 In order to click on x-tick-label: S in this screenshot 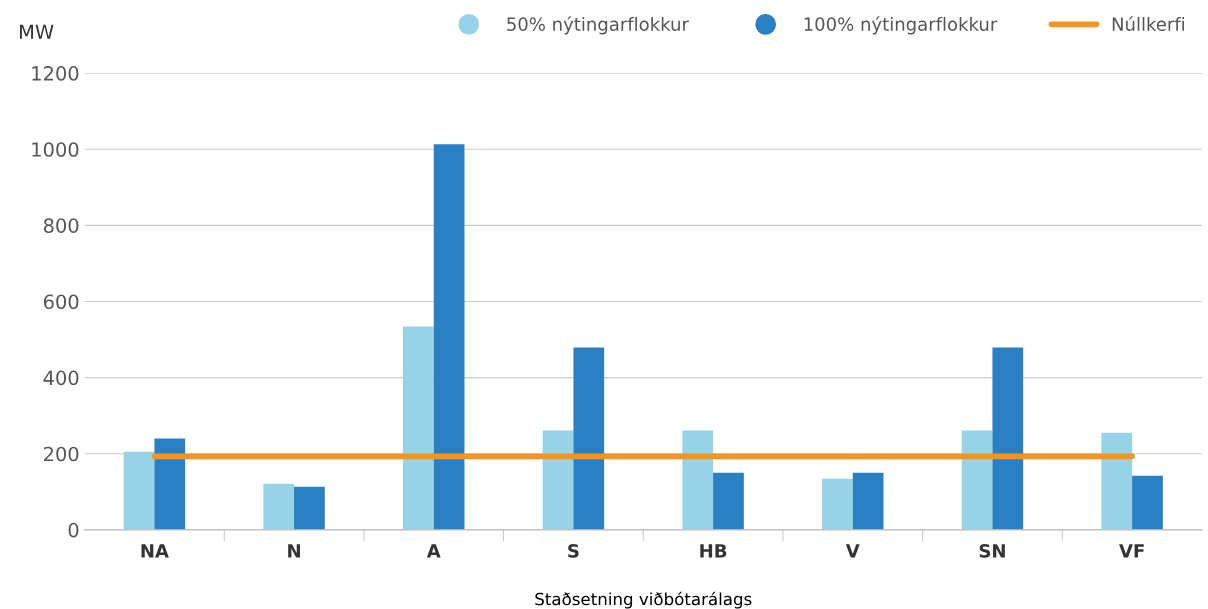, I will do `click(573, 551)`.